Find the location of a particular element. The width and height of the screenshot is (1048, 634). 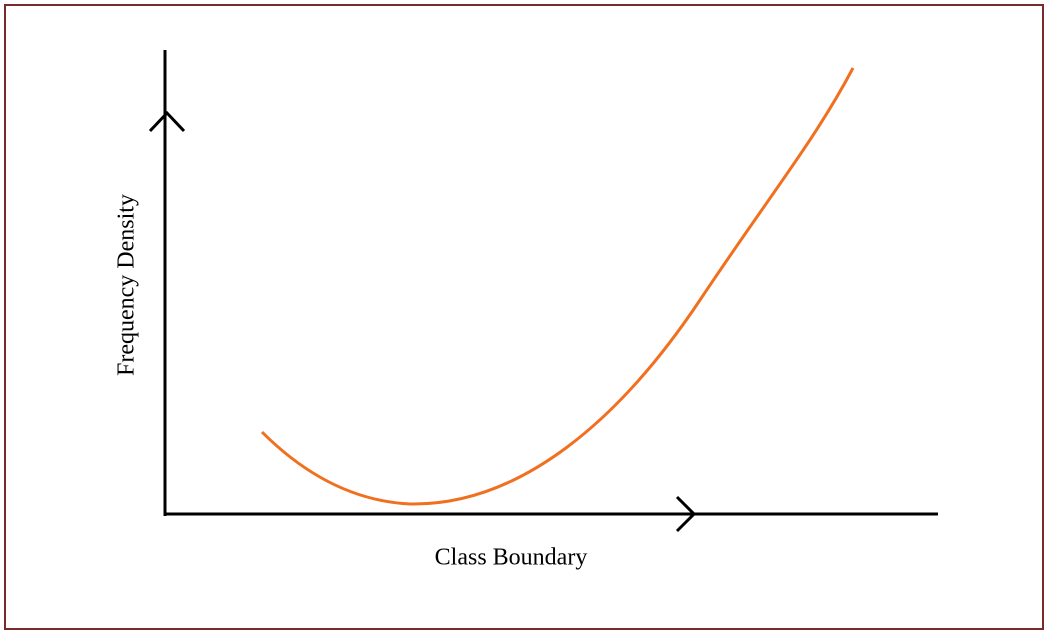

x-axis-label: Class Boundary is located at coordinates (511, 558).